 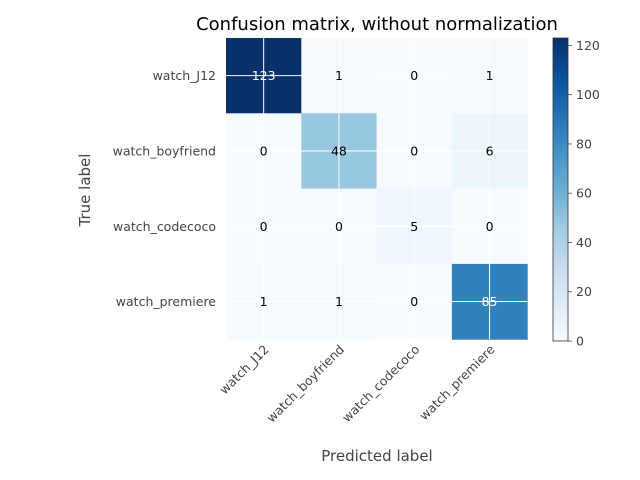 I want to click on cell-value-label: 48, so click(x=339, y=150).